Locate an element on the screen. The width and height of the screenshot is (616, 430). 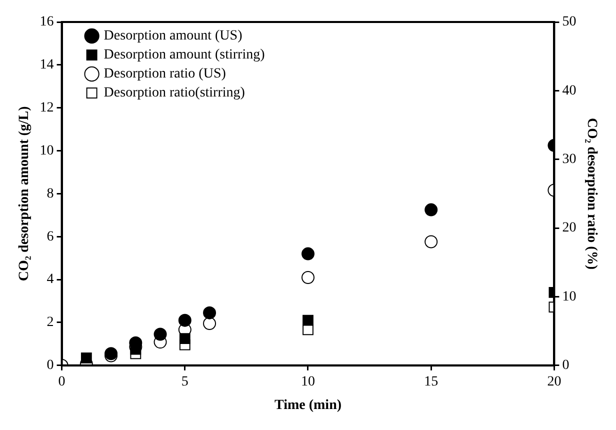
legend-label: Desorption amount (stirring) is located at coordinates (185, 55).